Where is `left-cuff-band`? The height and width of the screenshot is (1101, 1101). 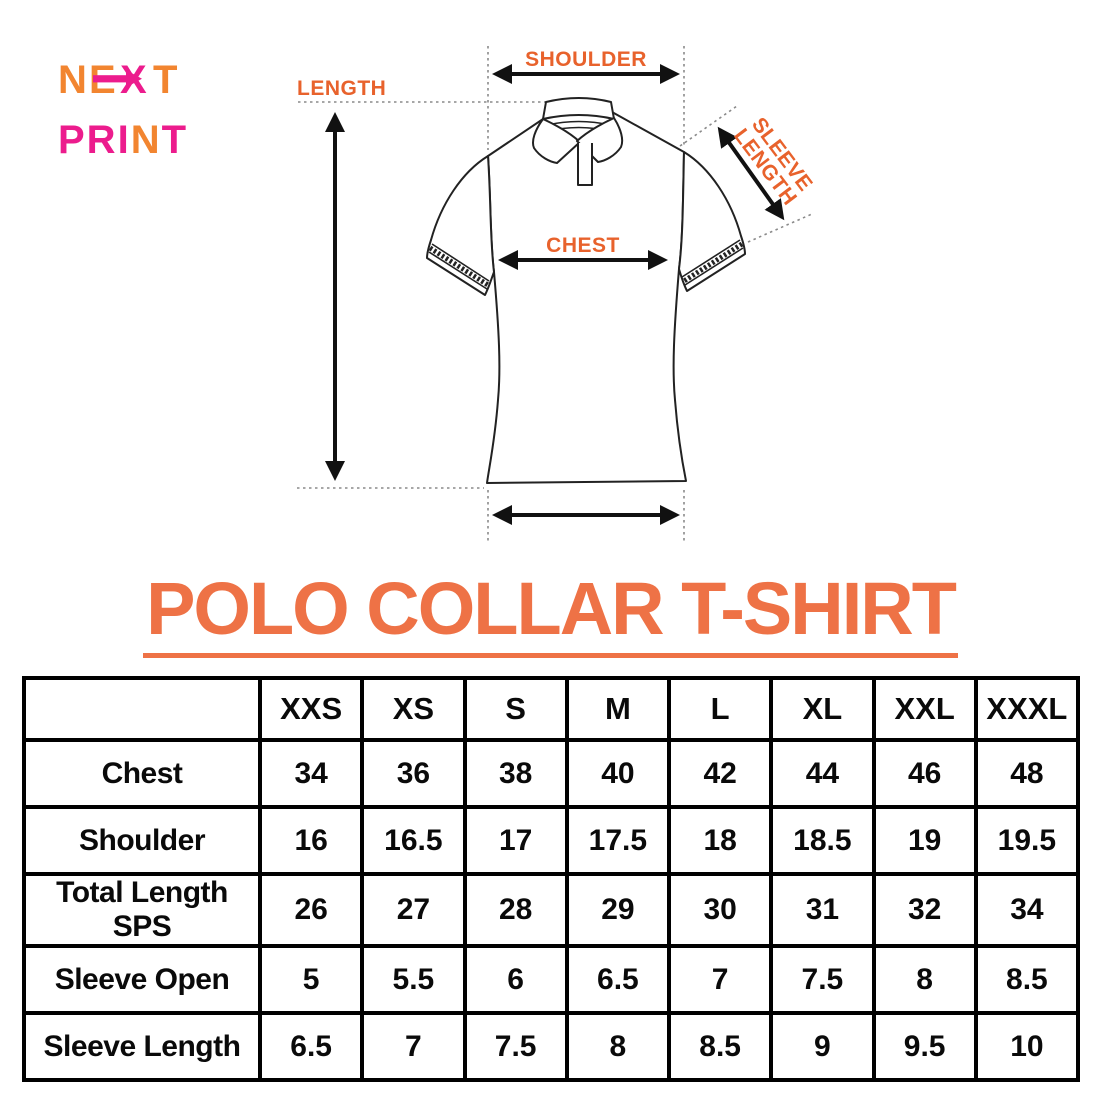
left-cuff-band is located at coordinates (459, 266).